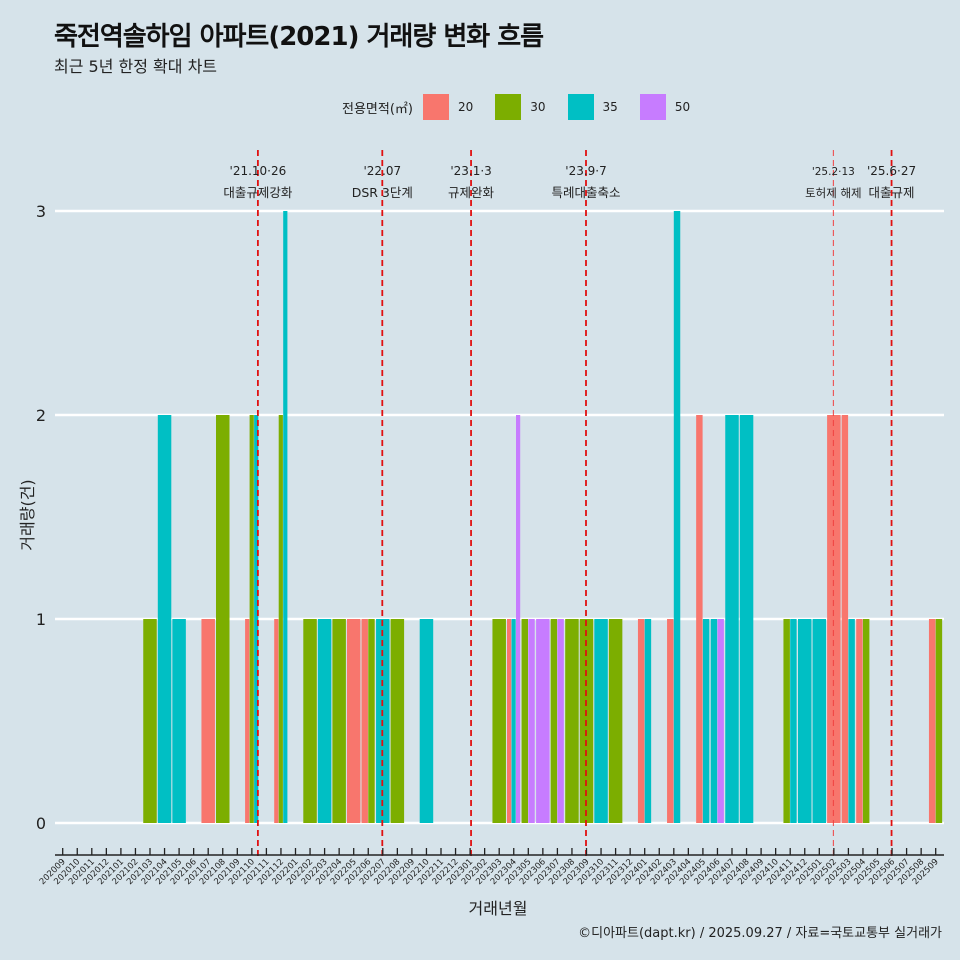 This screenshot has height=960, width=960. I want to click on legend-label-30: 30, so click(538, 107).